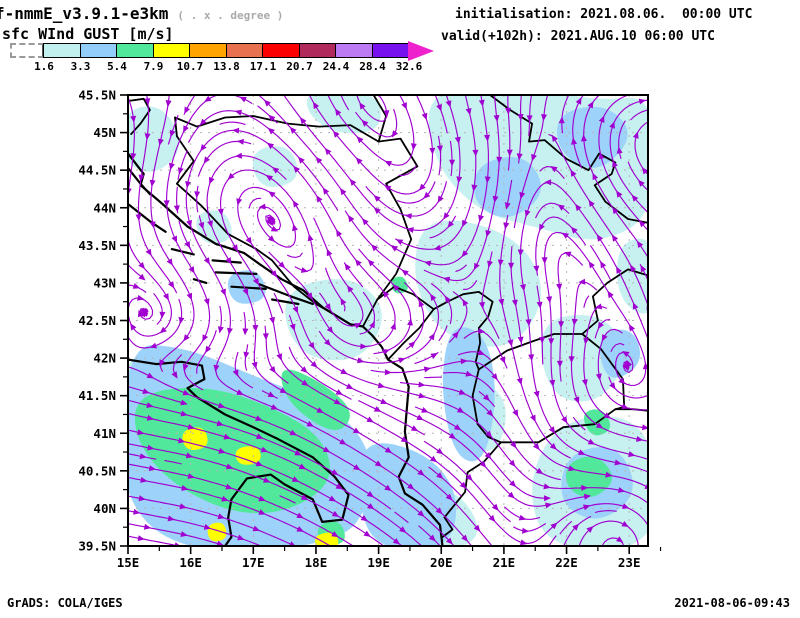  Describe the element at coordinates (604, 14) in the screenshot. I see `initialisation-time: initialisation: 2021.08.06. 00:00 UTC` at that location.